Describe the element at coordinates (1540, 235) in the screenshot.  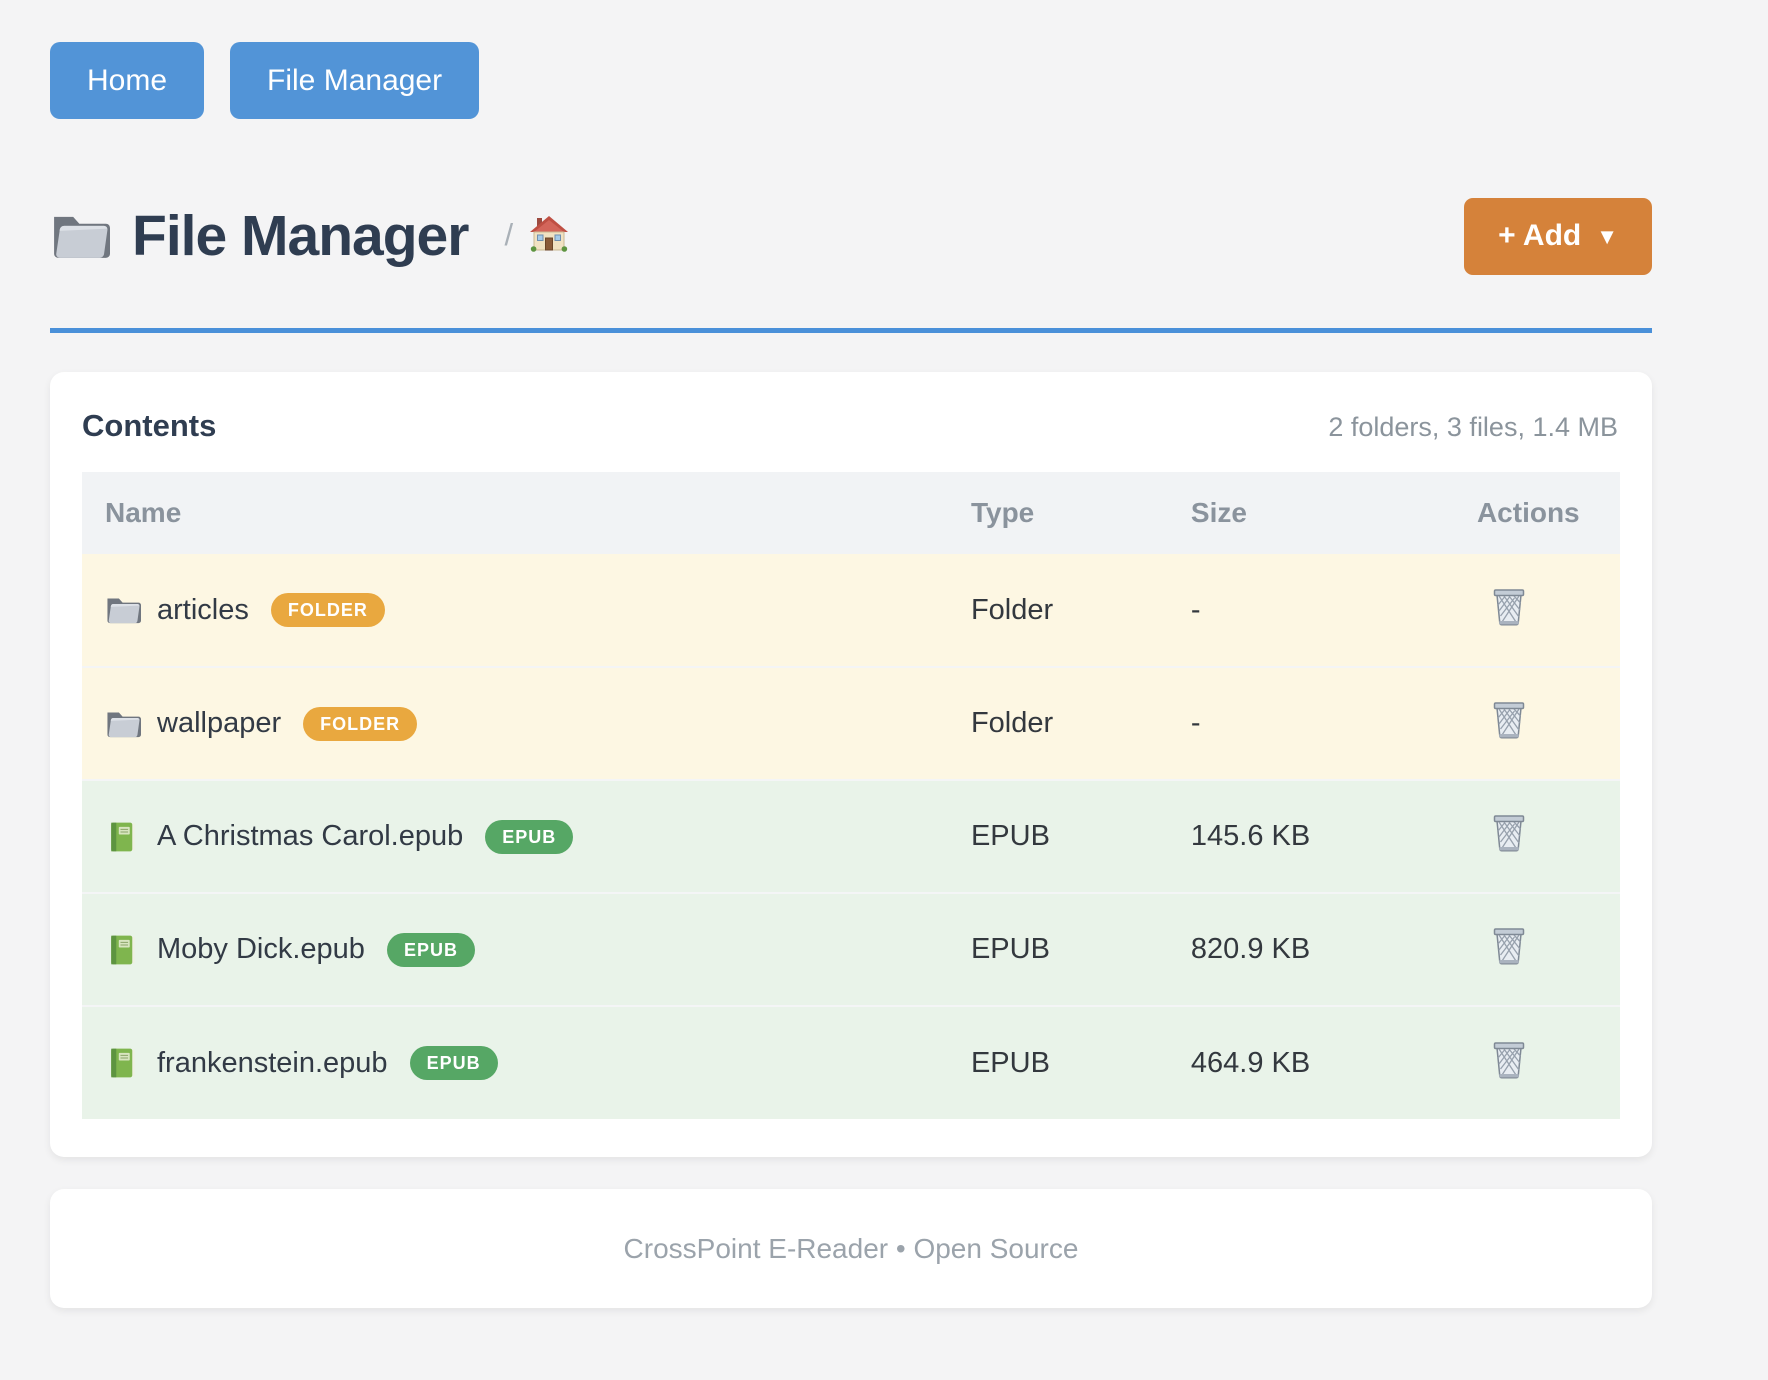
I see `add-button-label: + Add` at that location.